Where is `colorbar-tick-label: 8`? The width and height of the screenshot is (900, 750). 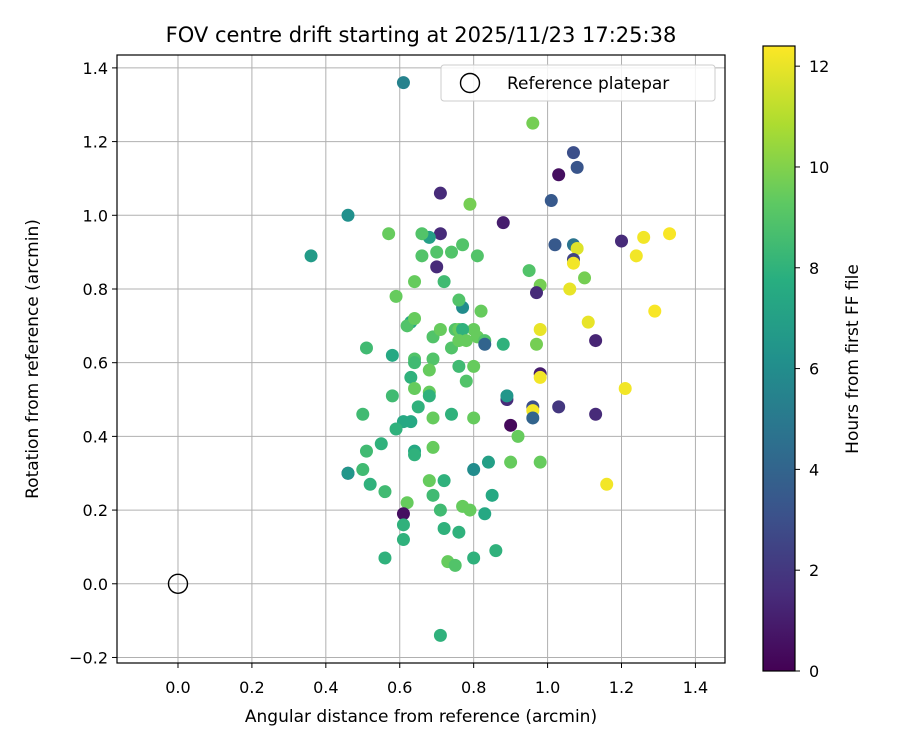
colorbar-tick-label: 8 is located at coordinates (814, 268).